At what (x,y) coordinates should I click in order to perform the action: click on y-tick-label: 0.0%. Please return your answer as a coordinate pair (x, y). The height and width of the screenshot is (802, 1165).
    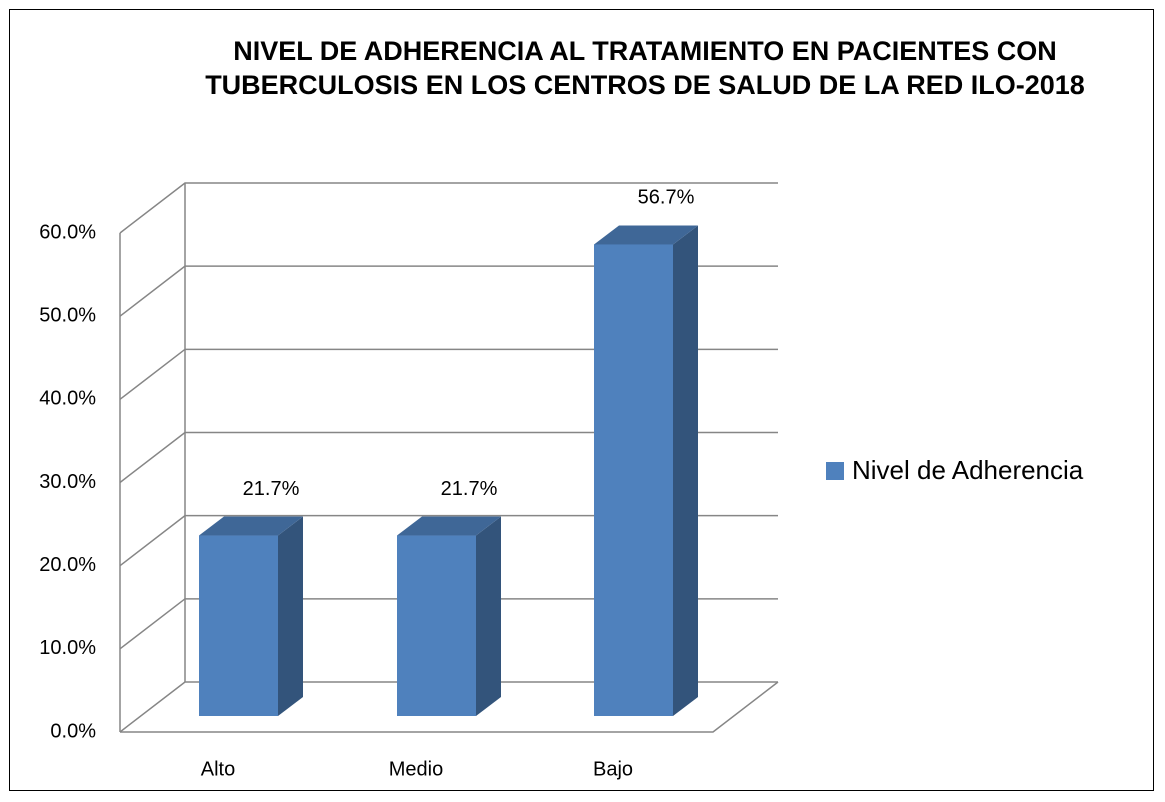
    Looking at the image, I should click on (73, 731).